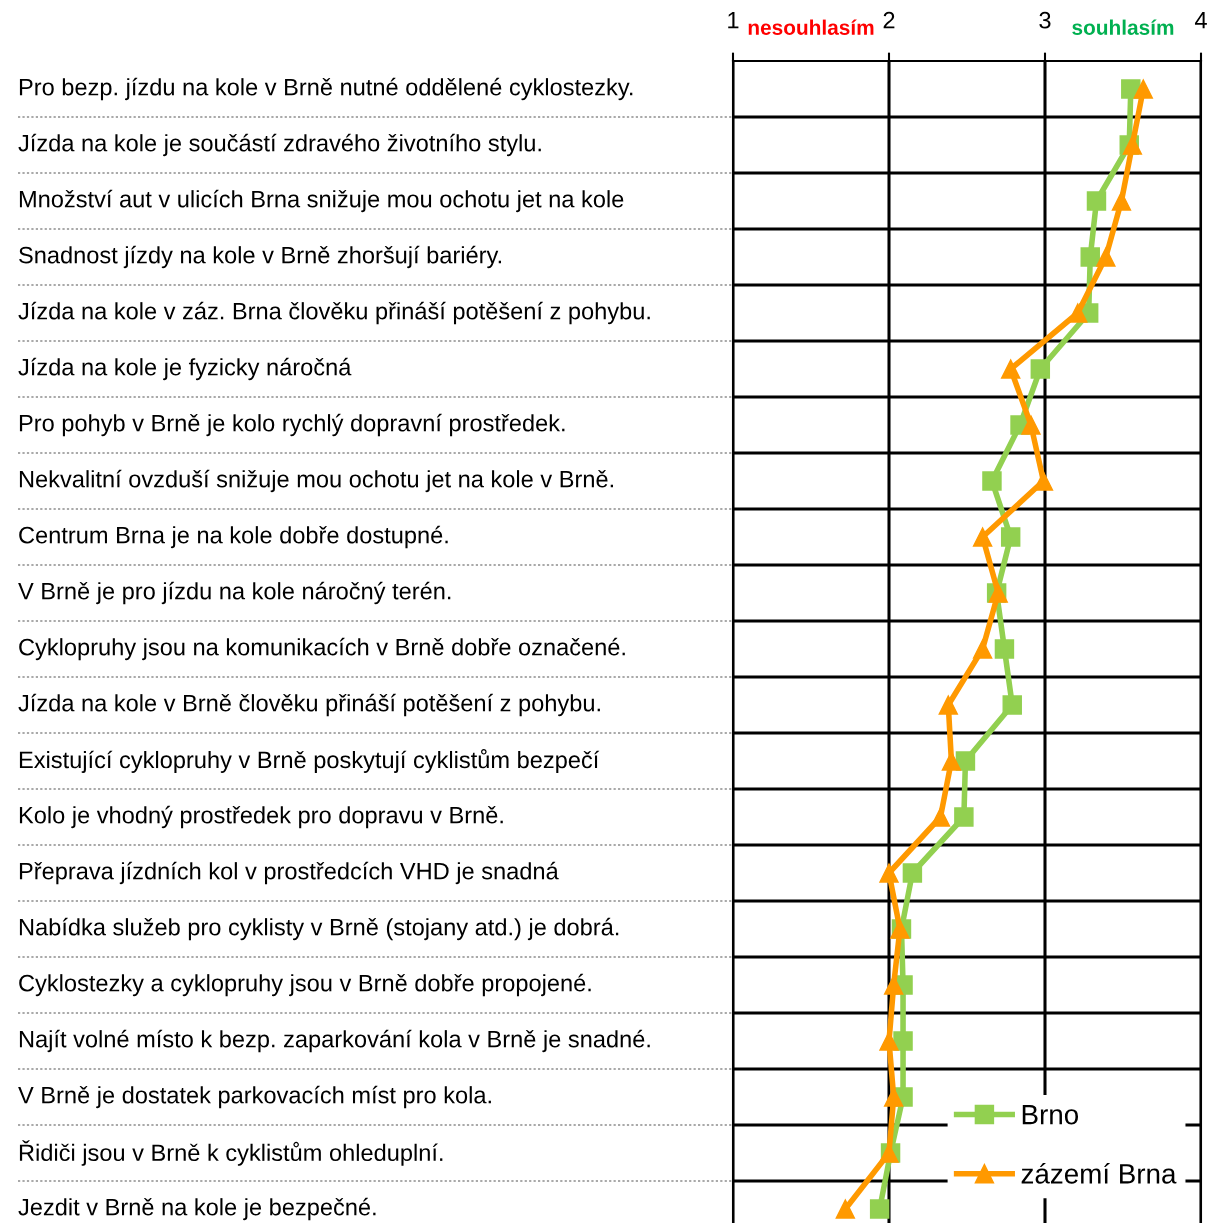 The width and height of the screenshot is (1209, 1223). I want to click on x-tick-label: 4, so click(1200, 20).